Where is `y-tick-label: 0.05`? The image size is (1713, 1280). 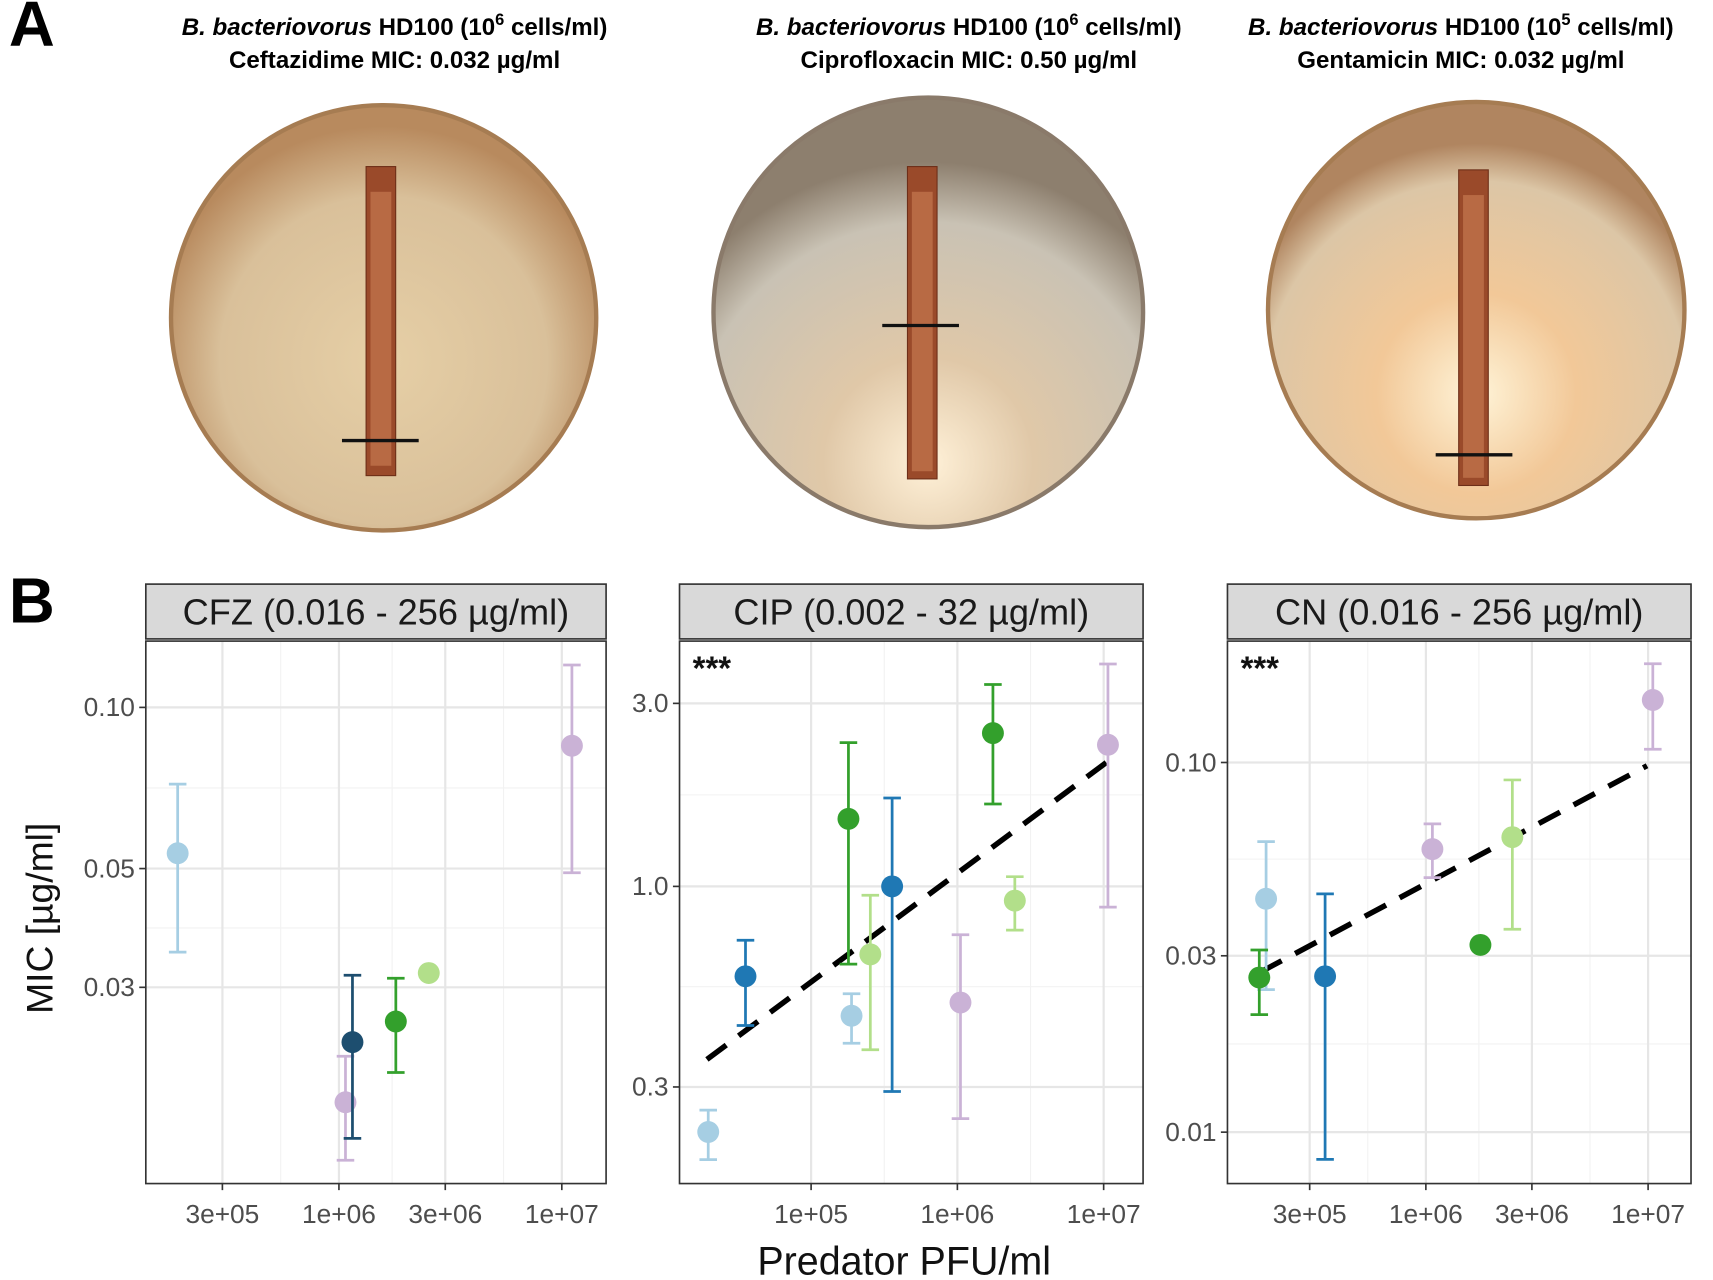 y-tick-label: 0.05 is located at coordinates (109, 868).